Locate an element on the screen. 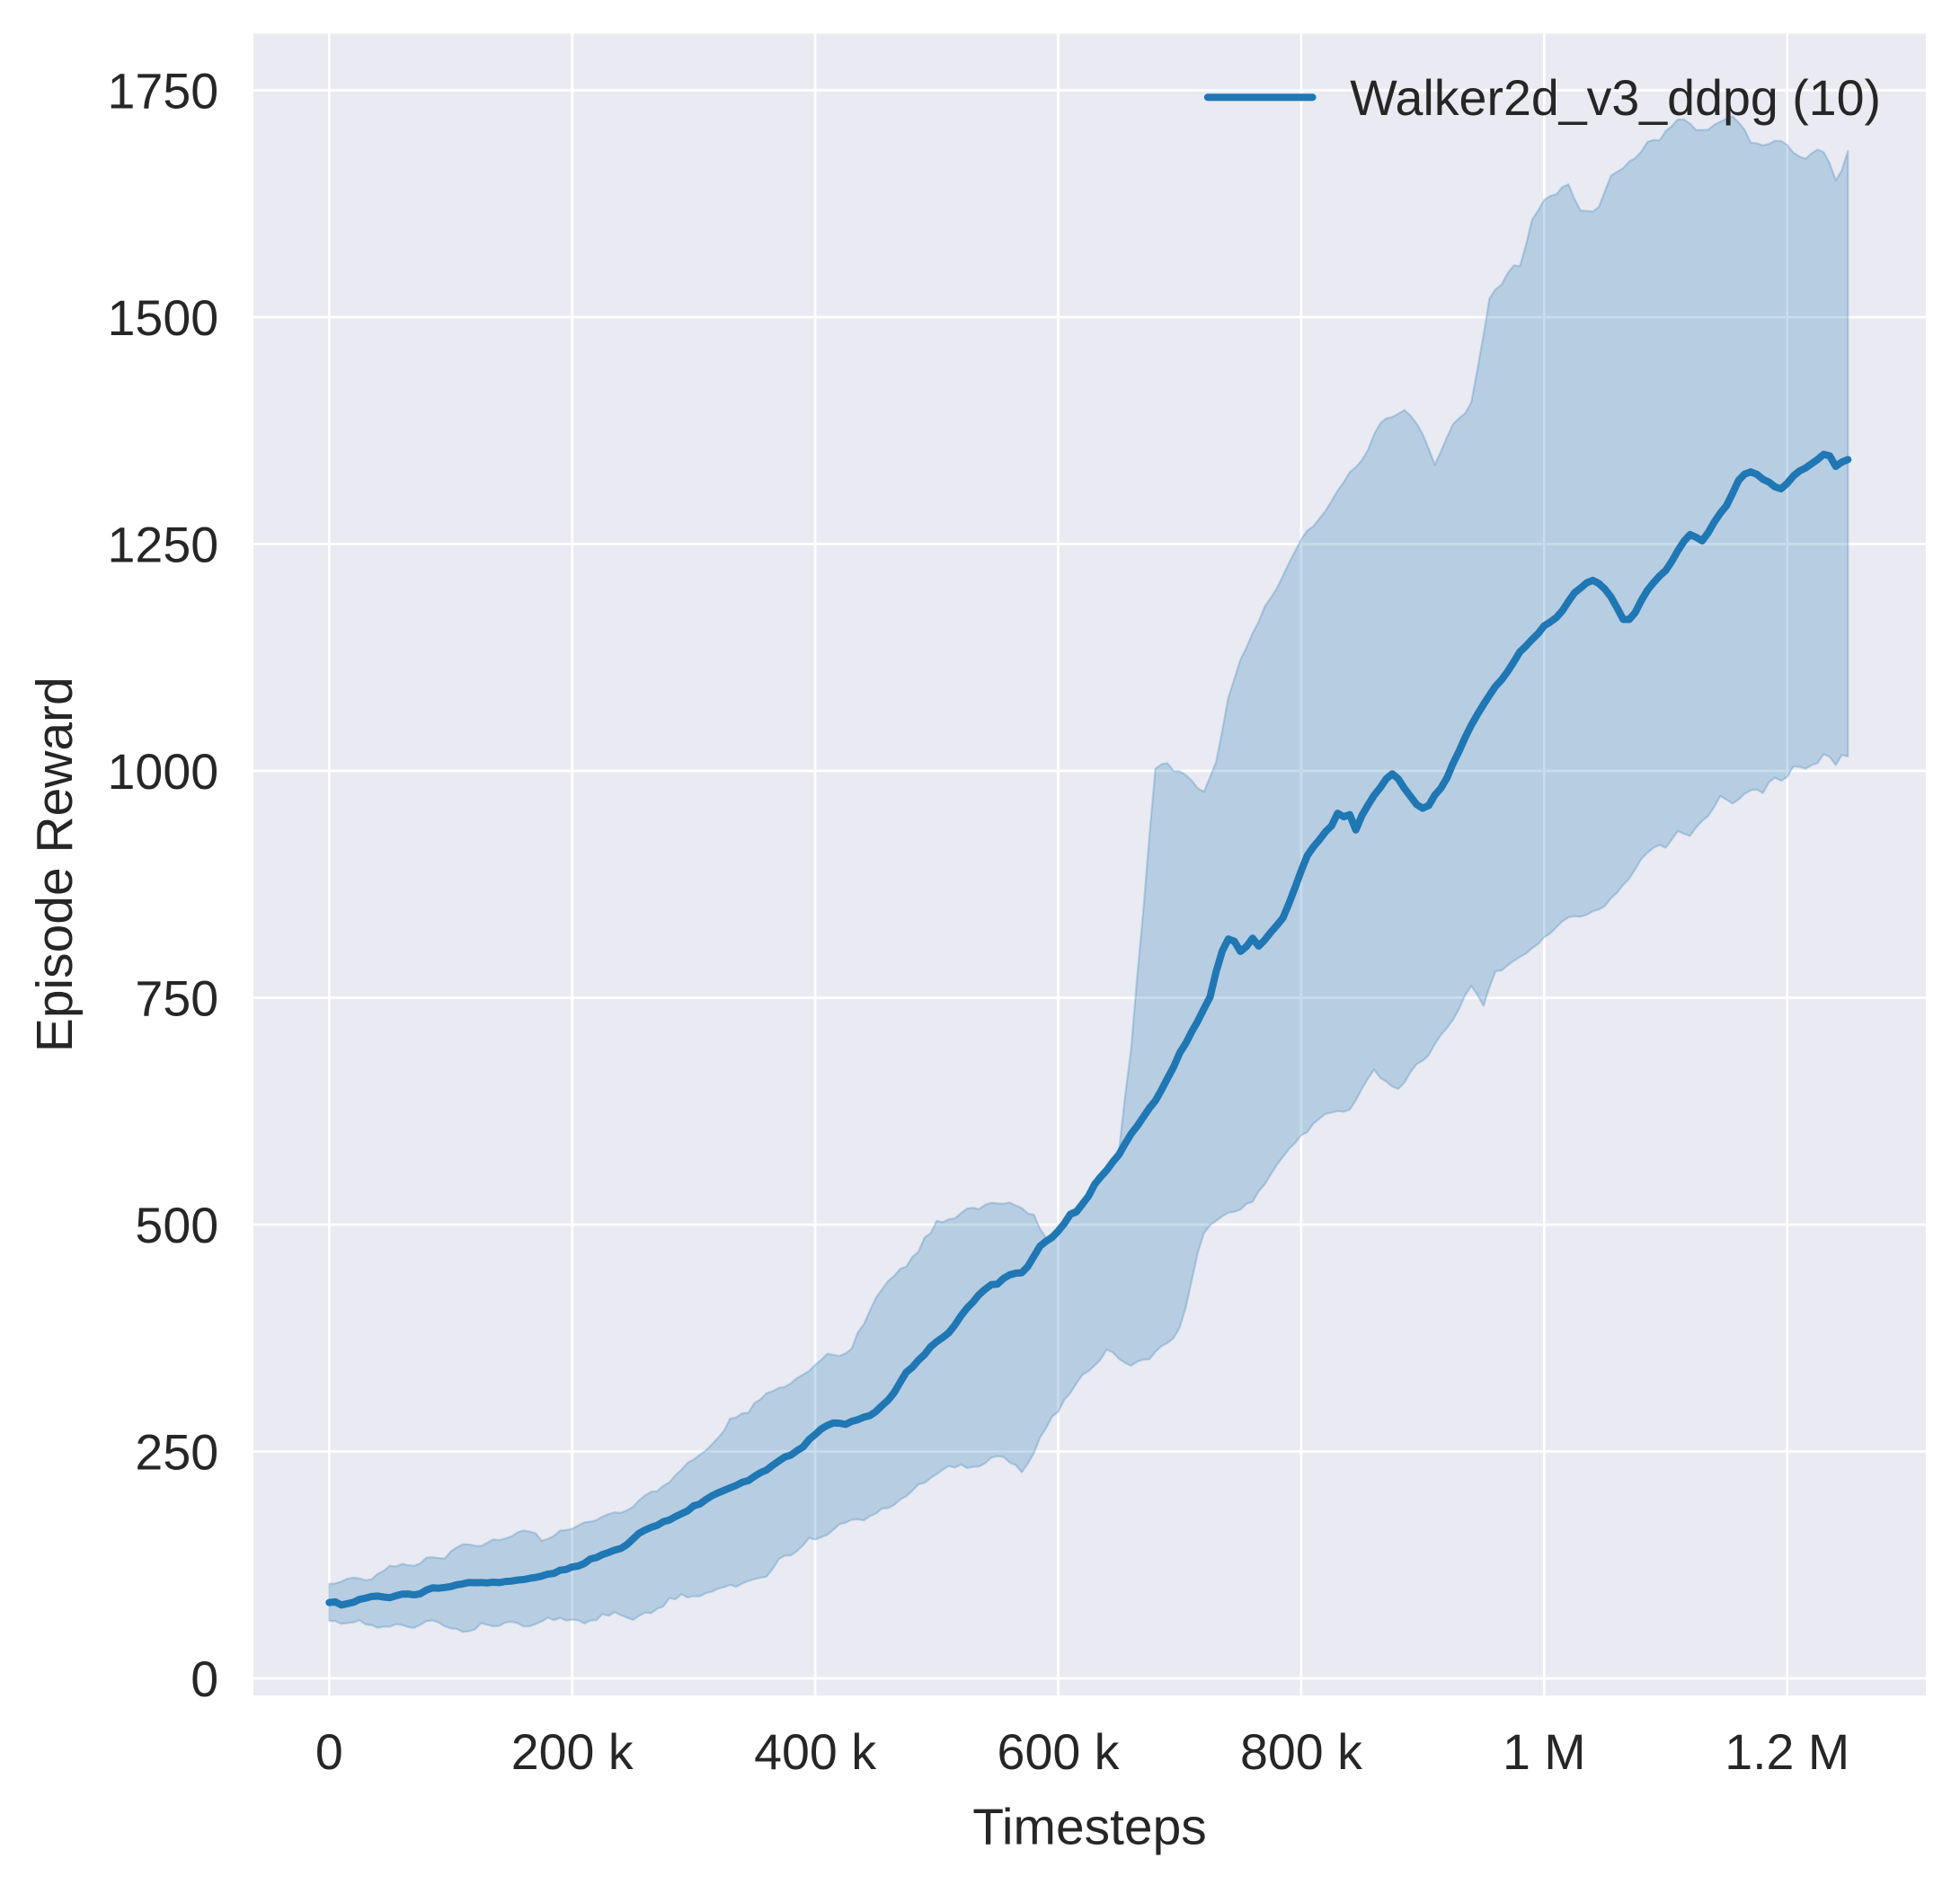  svg-text: 250 is located at coordinates (177, 1453).